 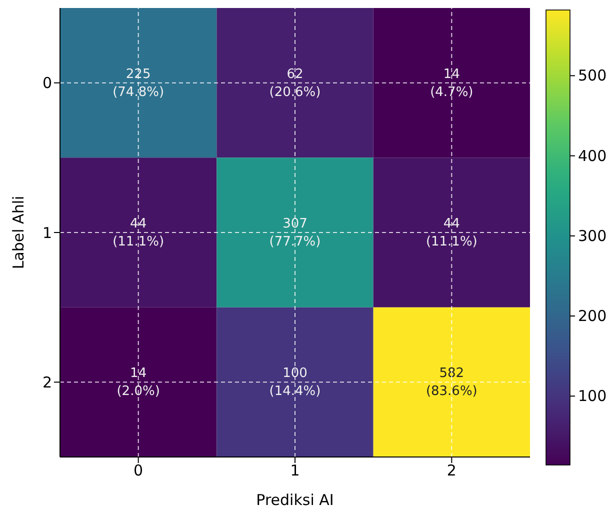 I want to click on y-axis-title: Label Ahli, so click(x=18, y=233).